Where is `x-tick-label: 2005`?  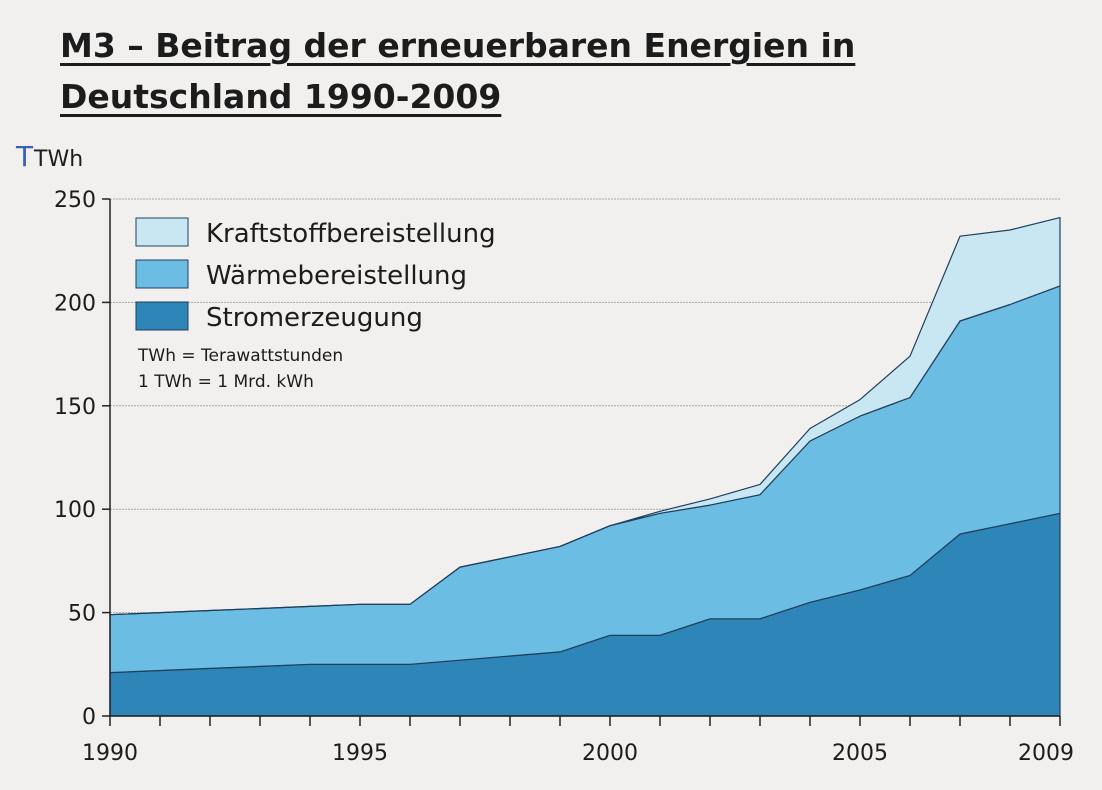
x-tick-label: 2005 is located at coordinates (860, 753).